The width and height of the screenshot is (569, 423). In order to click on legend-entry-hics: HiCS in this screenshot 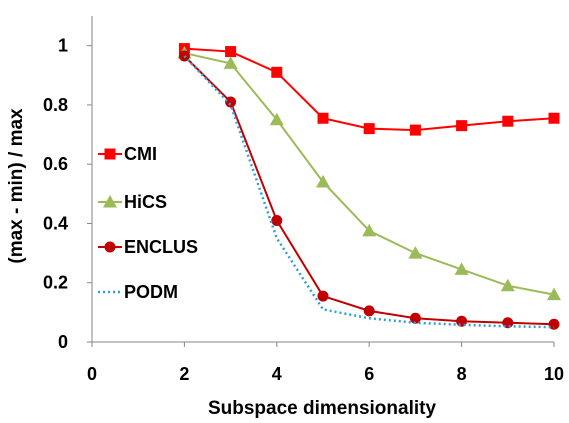, I will do `click(132, 202)`.